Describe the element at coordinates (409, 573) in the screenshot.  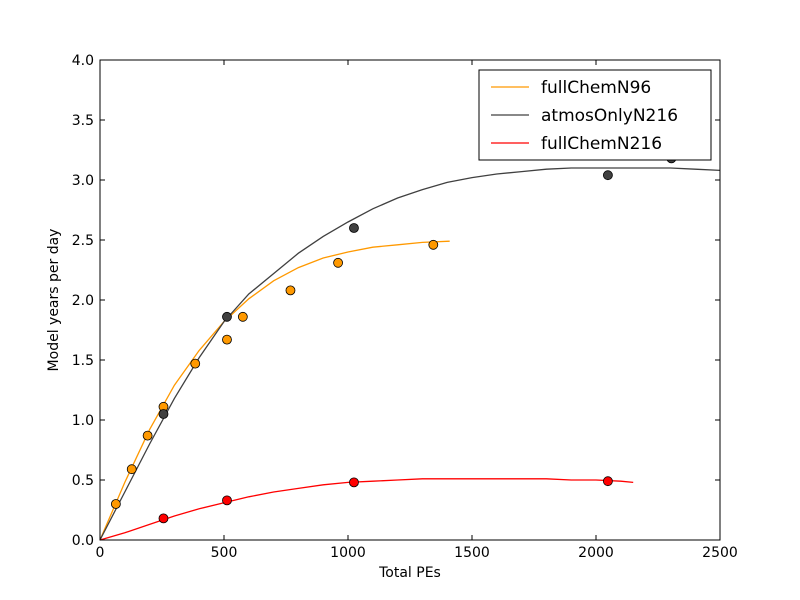
I see `x-axis-label: Total PEs` at that location.